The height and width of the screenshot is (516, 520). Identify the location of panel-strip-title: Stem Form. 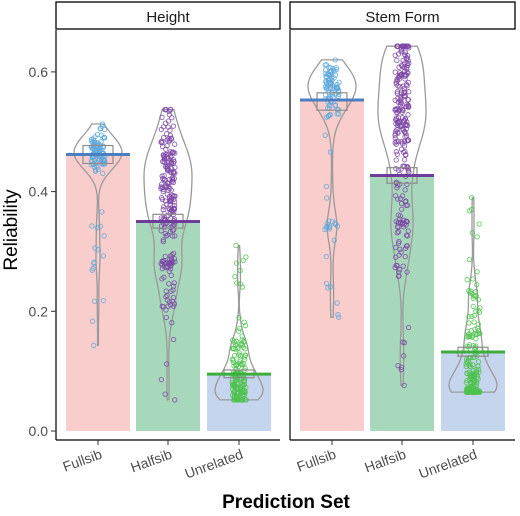
(402, 17).